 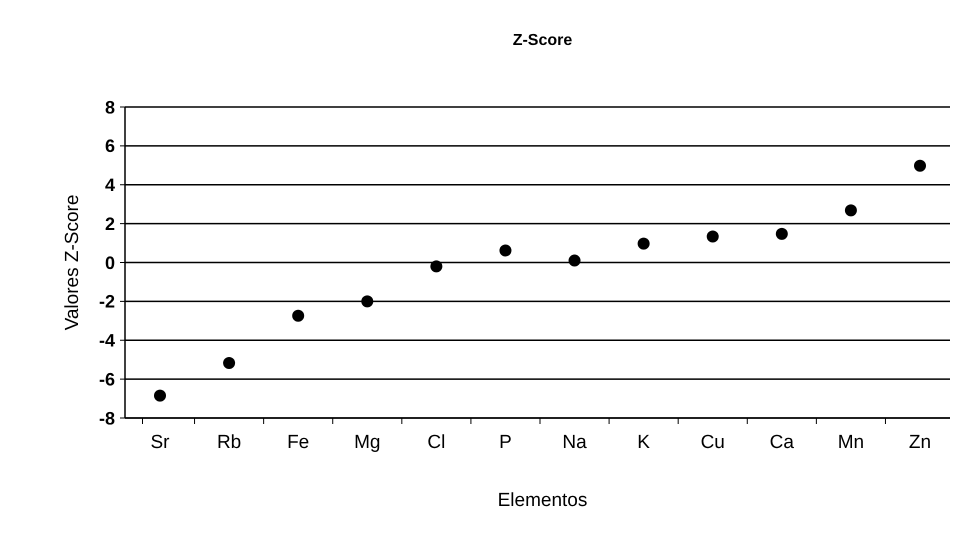 I want to click on x-tick-label: P, so click(x=505, y=442).